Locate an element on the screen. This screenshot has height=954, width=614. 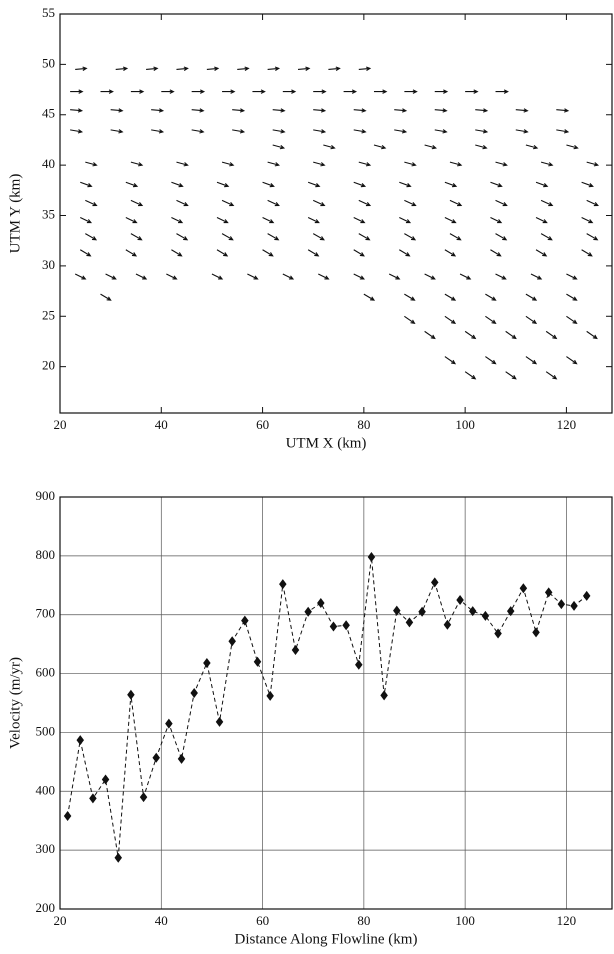
y-tick-label: 200 is located at coordinates (46, 907).